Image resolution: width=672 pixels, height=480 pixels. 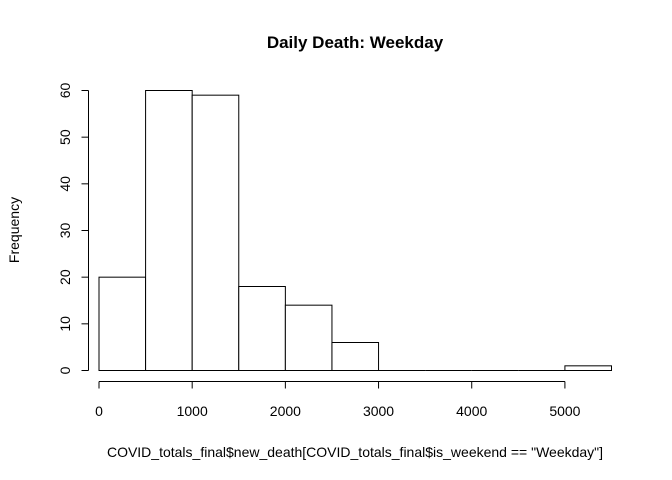 What do you see at coordinates (14, 230) in the screenshot?
I see `y-axis-label: Frequency` at bounding box center [14, 230].